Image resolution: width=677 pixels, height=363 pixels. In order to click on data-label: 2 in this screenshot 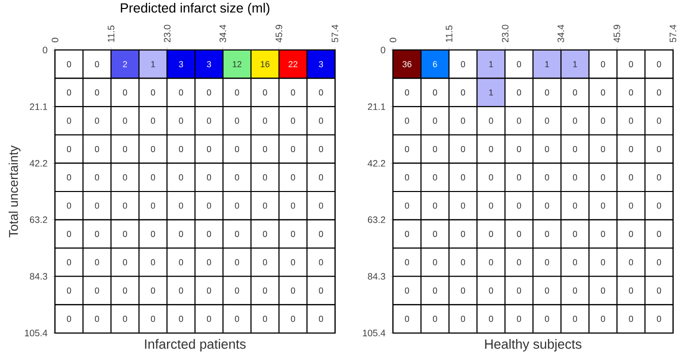, I will do `click(125, 64)`.